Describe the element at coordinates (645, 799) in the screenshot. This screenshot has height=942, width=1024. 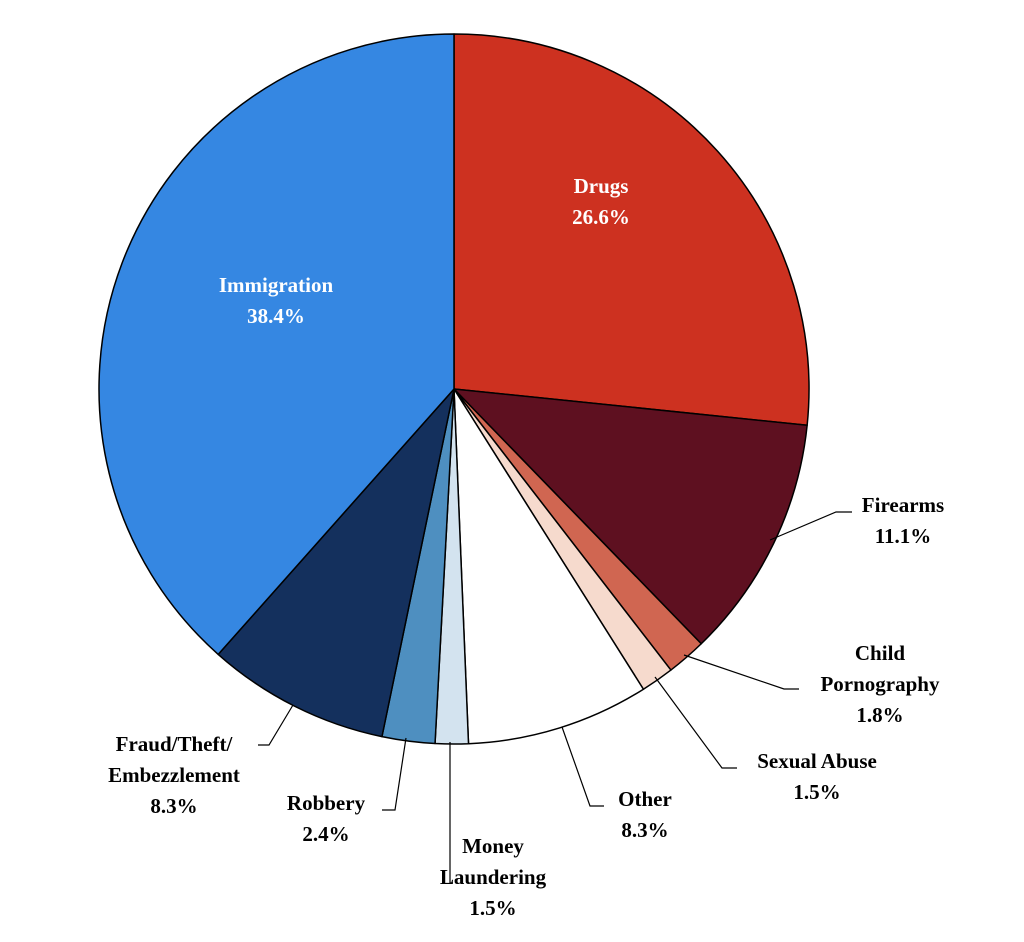
I see `slice-label-4-0: Other` at that location.